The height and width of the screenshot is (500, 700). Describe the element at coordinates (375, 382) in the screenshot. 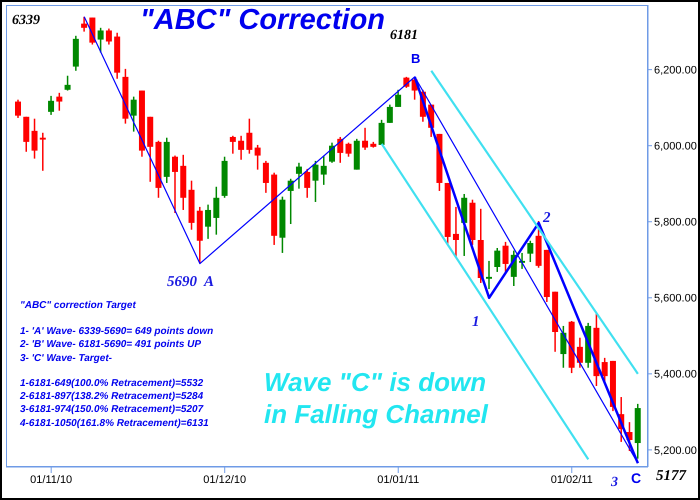

I see `annotation: Wave "C" is down` at that location.